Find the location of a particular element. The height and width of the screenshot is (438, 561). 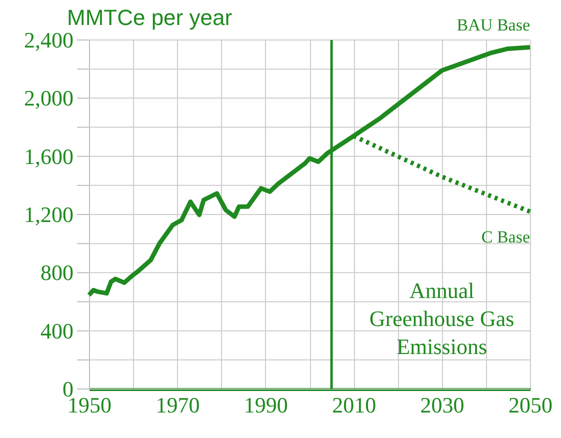

x-tick-label: 1990 is located at coordinates (266, 405).